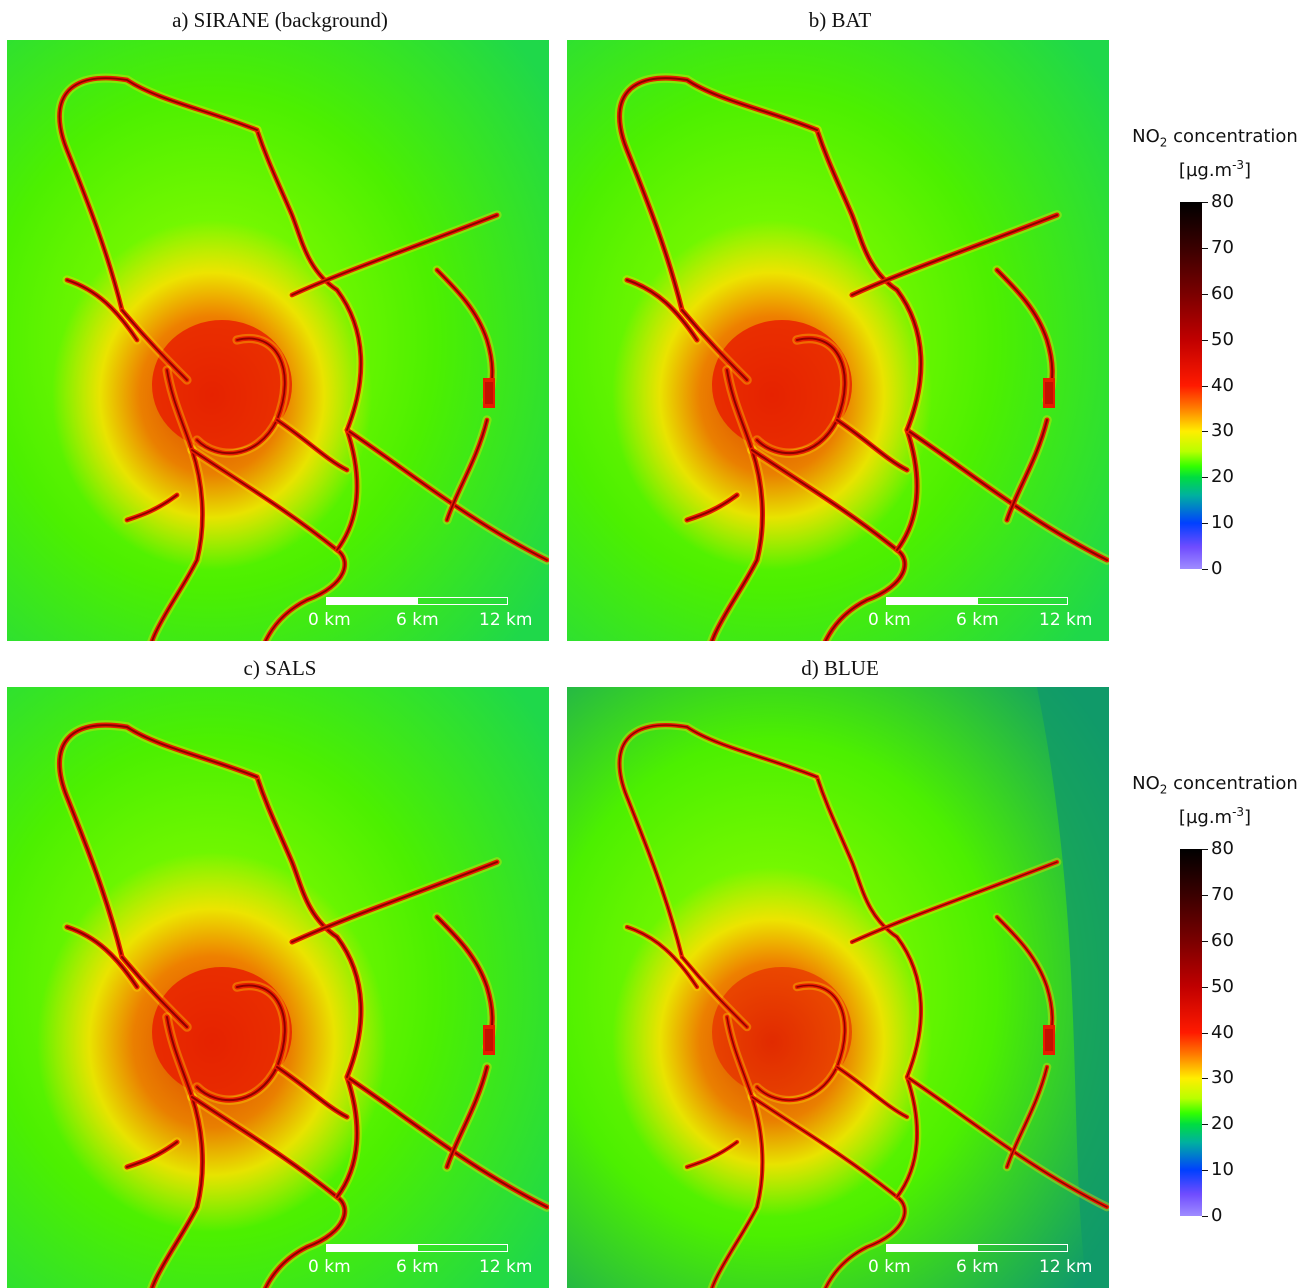 Image resolution: width=1314 pixels, height=1288 pixels. I want to click on teal-zone, so click(1073, 987).